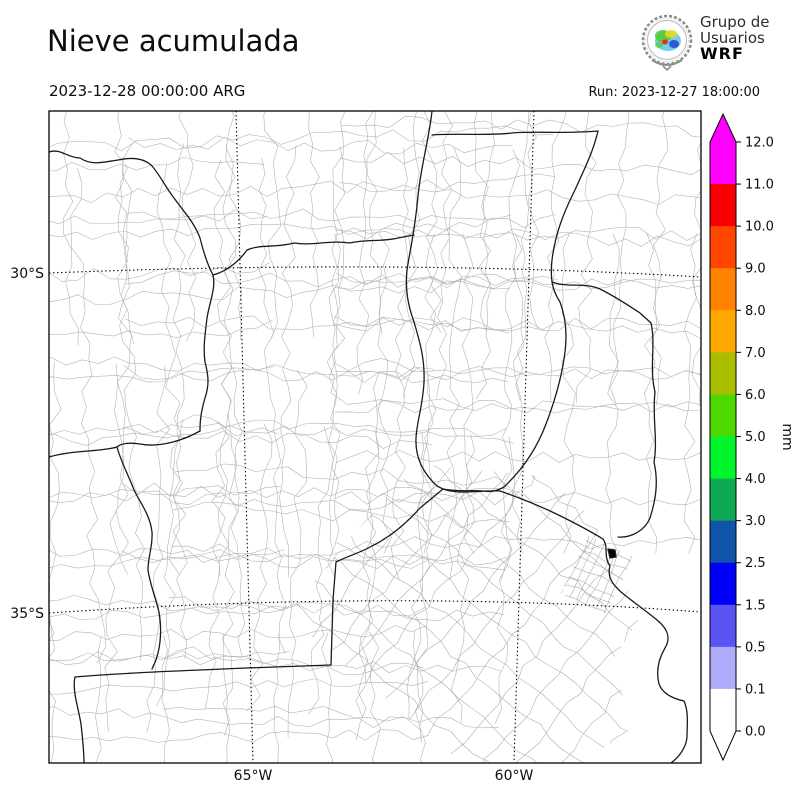  What do you see at coordinates (759, 143) in the screenshot?
I see `colorbar-tick-label: 12.0` at bounding box center [759, 143].